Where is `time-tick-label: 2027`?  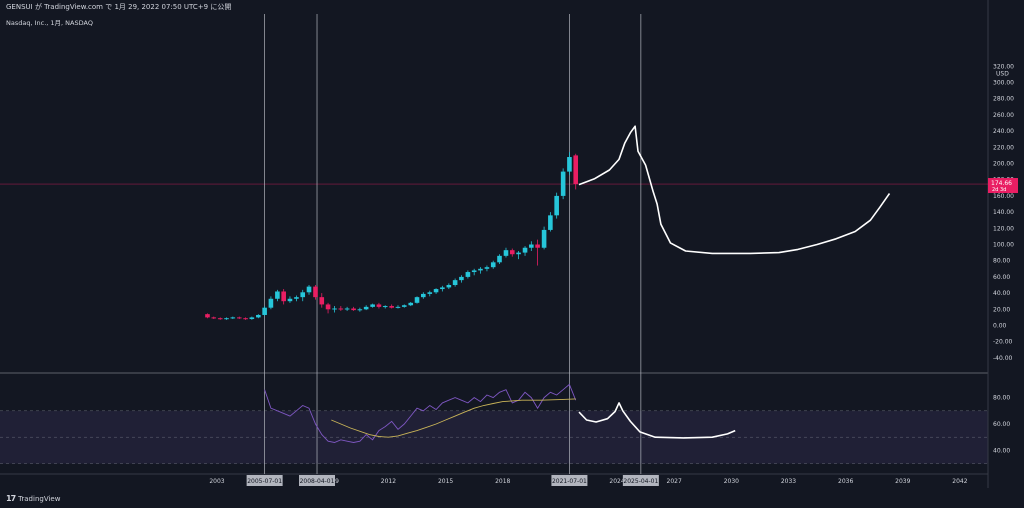 time-tick-label: 2027 is located at coordinates (674, 481).